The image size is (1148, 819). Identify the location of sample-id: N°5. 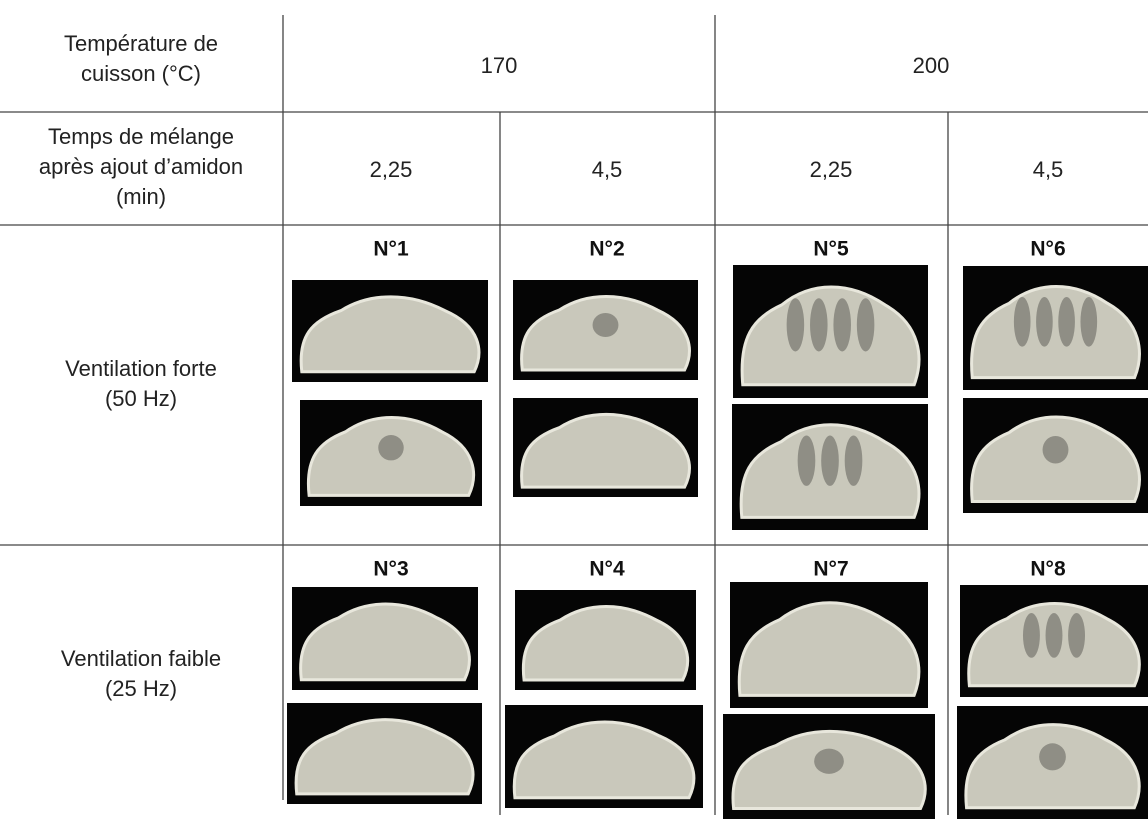
(831, 249).